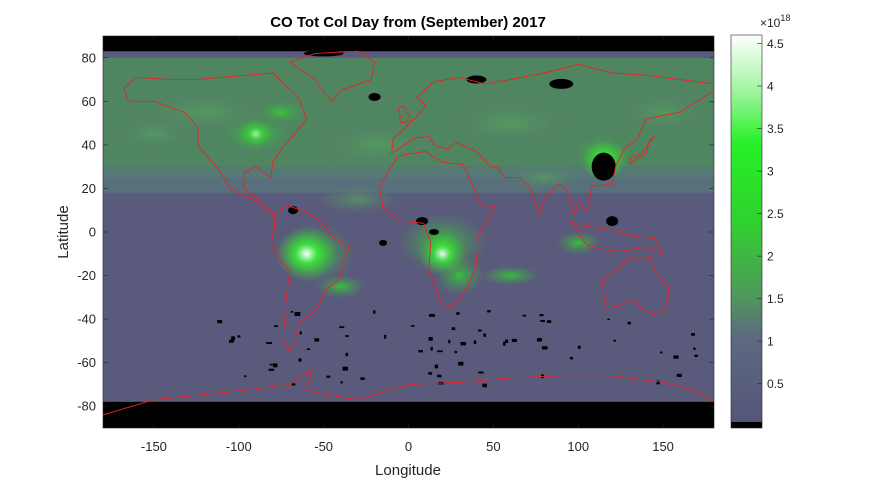  Describe the element at coordinates (86, 275) in the screenshot. I see `y-tick-label: -20` at that location.